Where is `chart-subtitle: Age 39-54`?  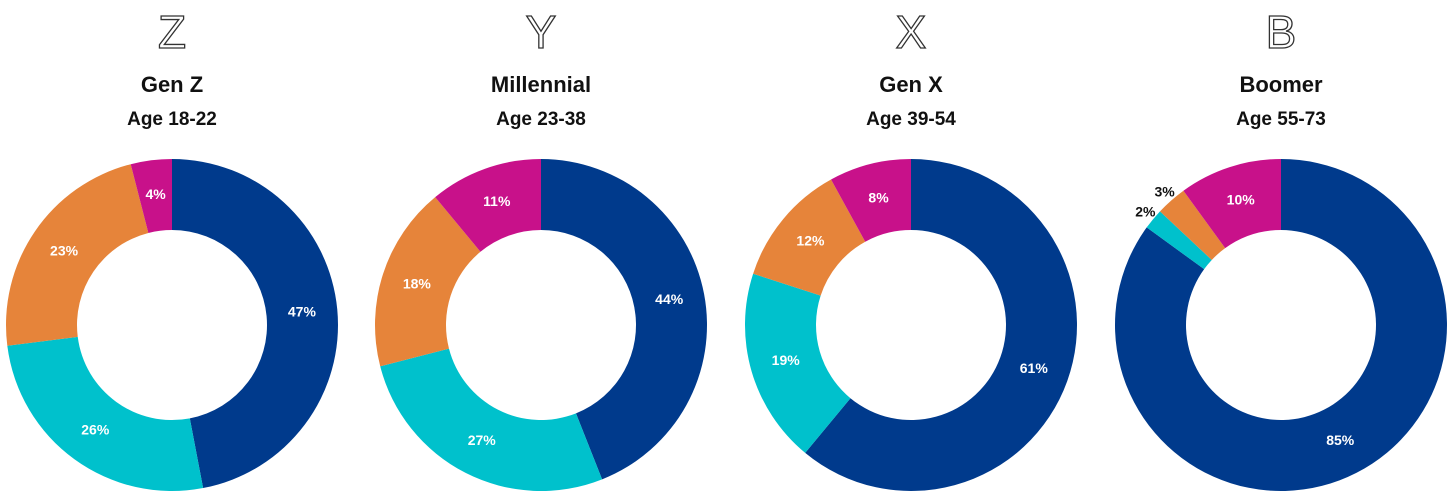 chart-subtitle: Age 39-54 is located at coordinates (911, 119).